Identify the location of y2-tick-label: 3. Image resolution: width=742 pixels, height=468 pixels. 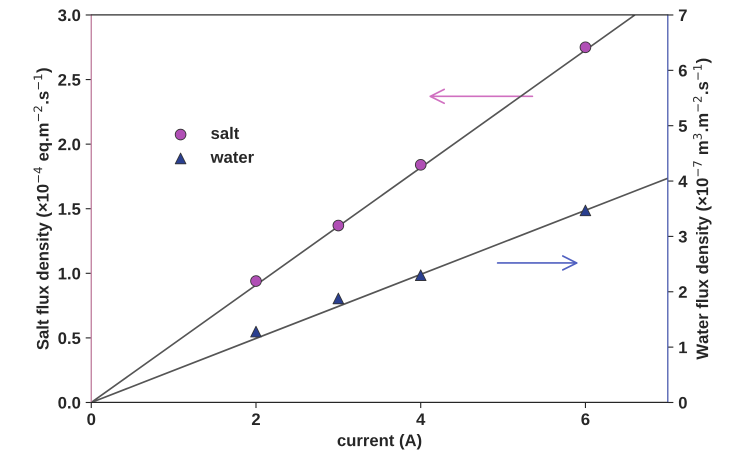
(682, 236).